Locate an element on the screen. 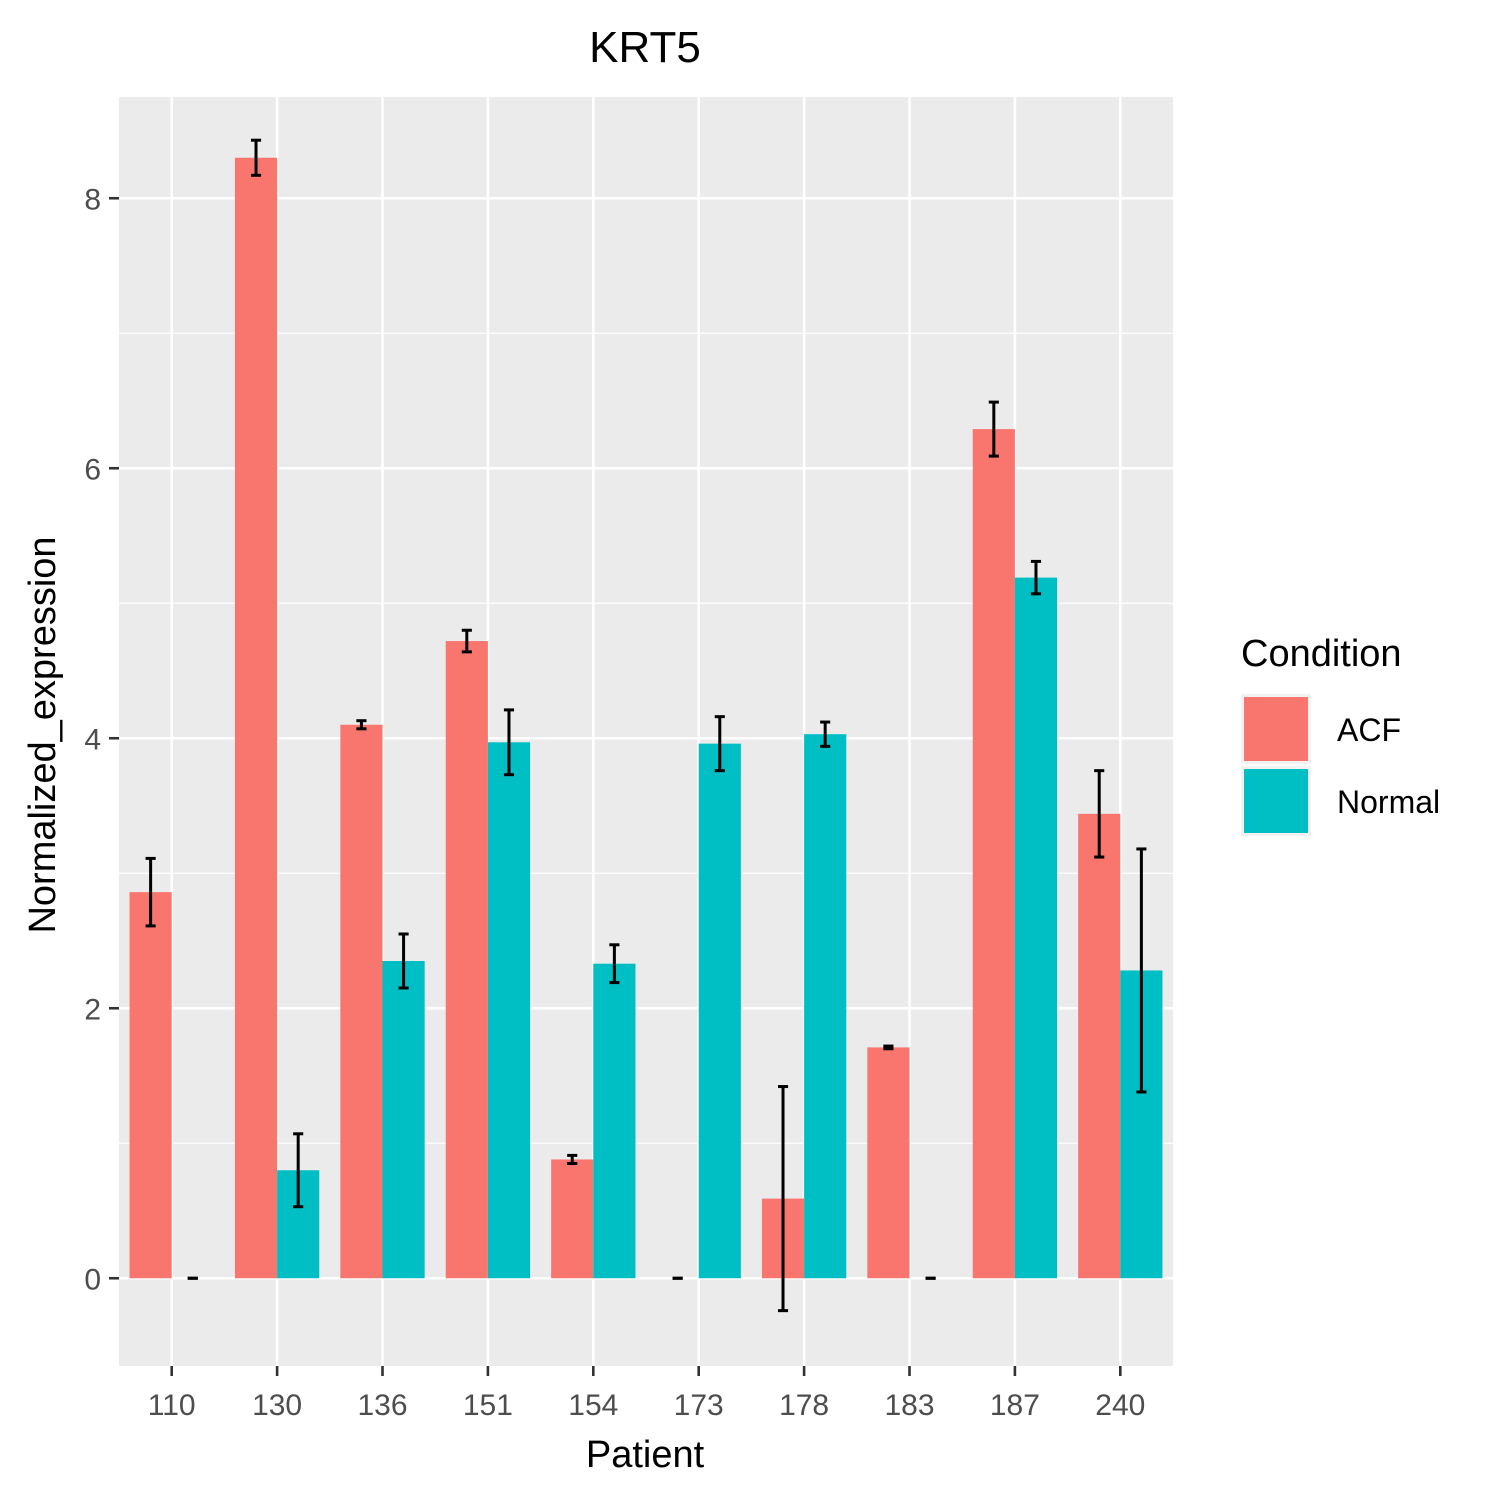 The height and width of the screenshot is (1505, 1500). x-tick-label: 151 is located at coordinates (488, 1405).